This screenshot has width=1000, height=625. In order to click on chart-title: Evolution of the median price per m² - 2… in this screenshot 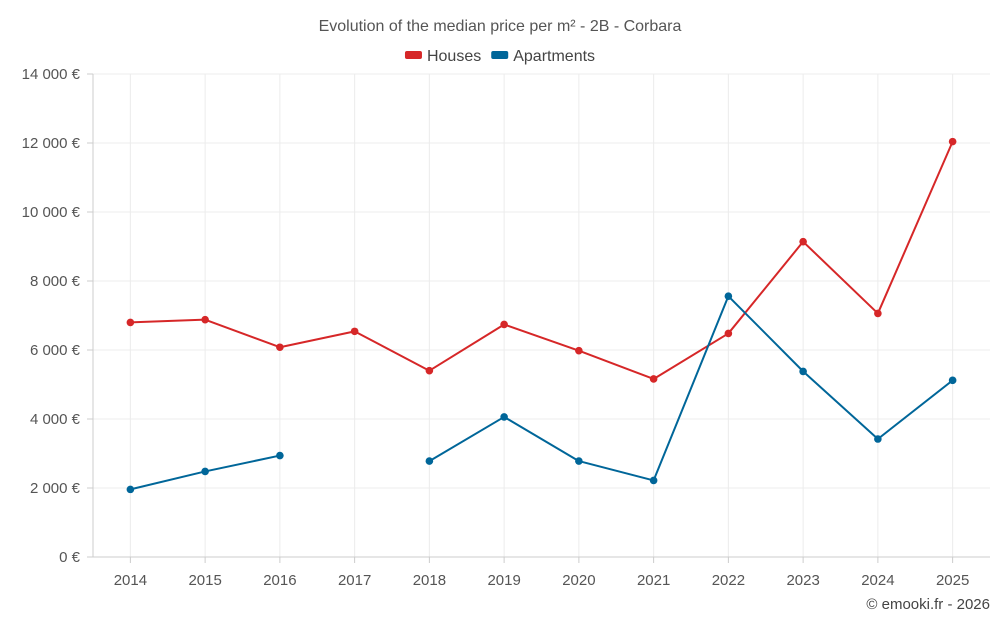, I will do `click(500, 26)`.